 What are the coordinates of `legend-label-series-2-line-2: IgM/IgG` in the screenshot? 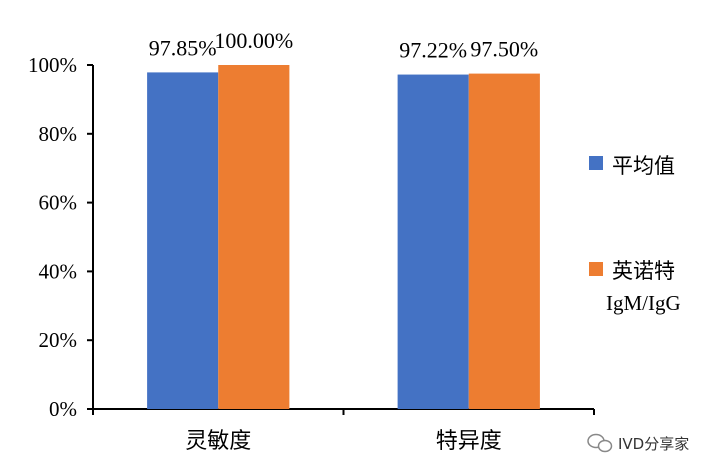 It's located at (643, 303).